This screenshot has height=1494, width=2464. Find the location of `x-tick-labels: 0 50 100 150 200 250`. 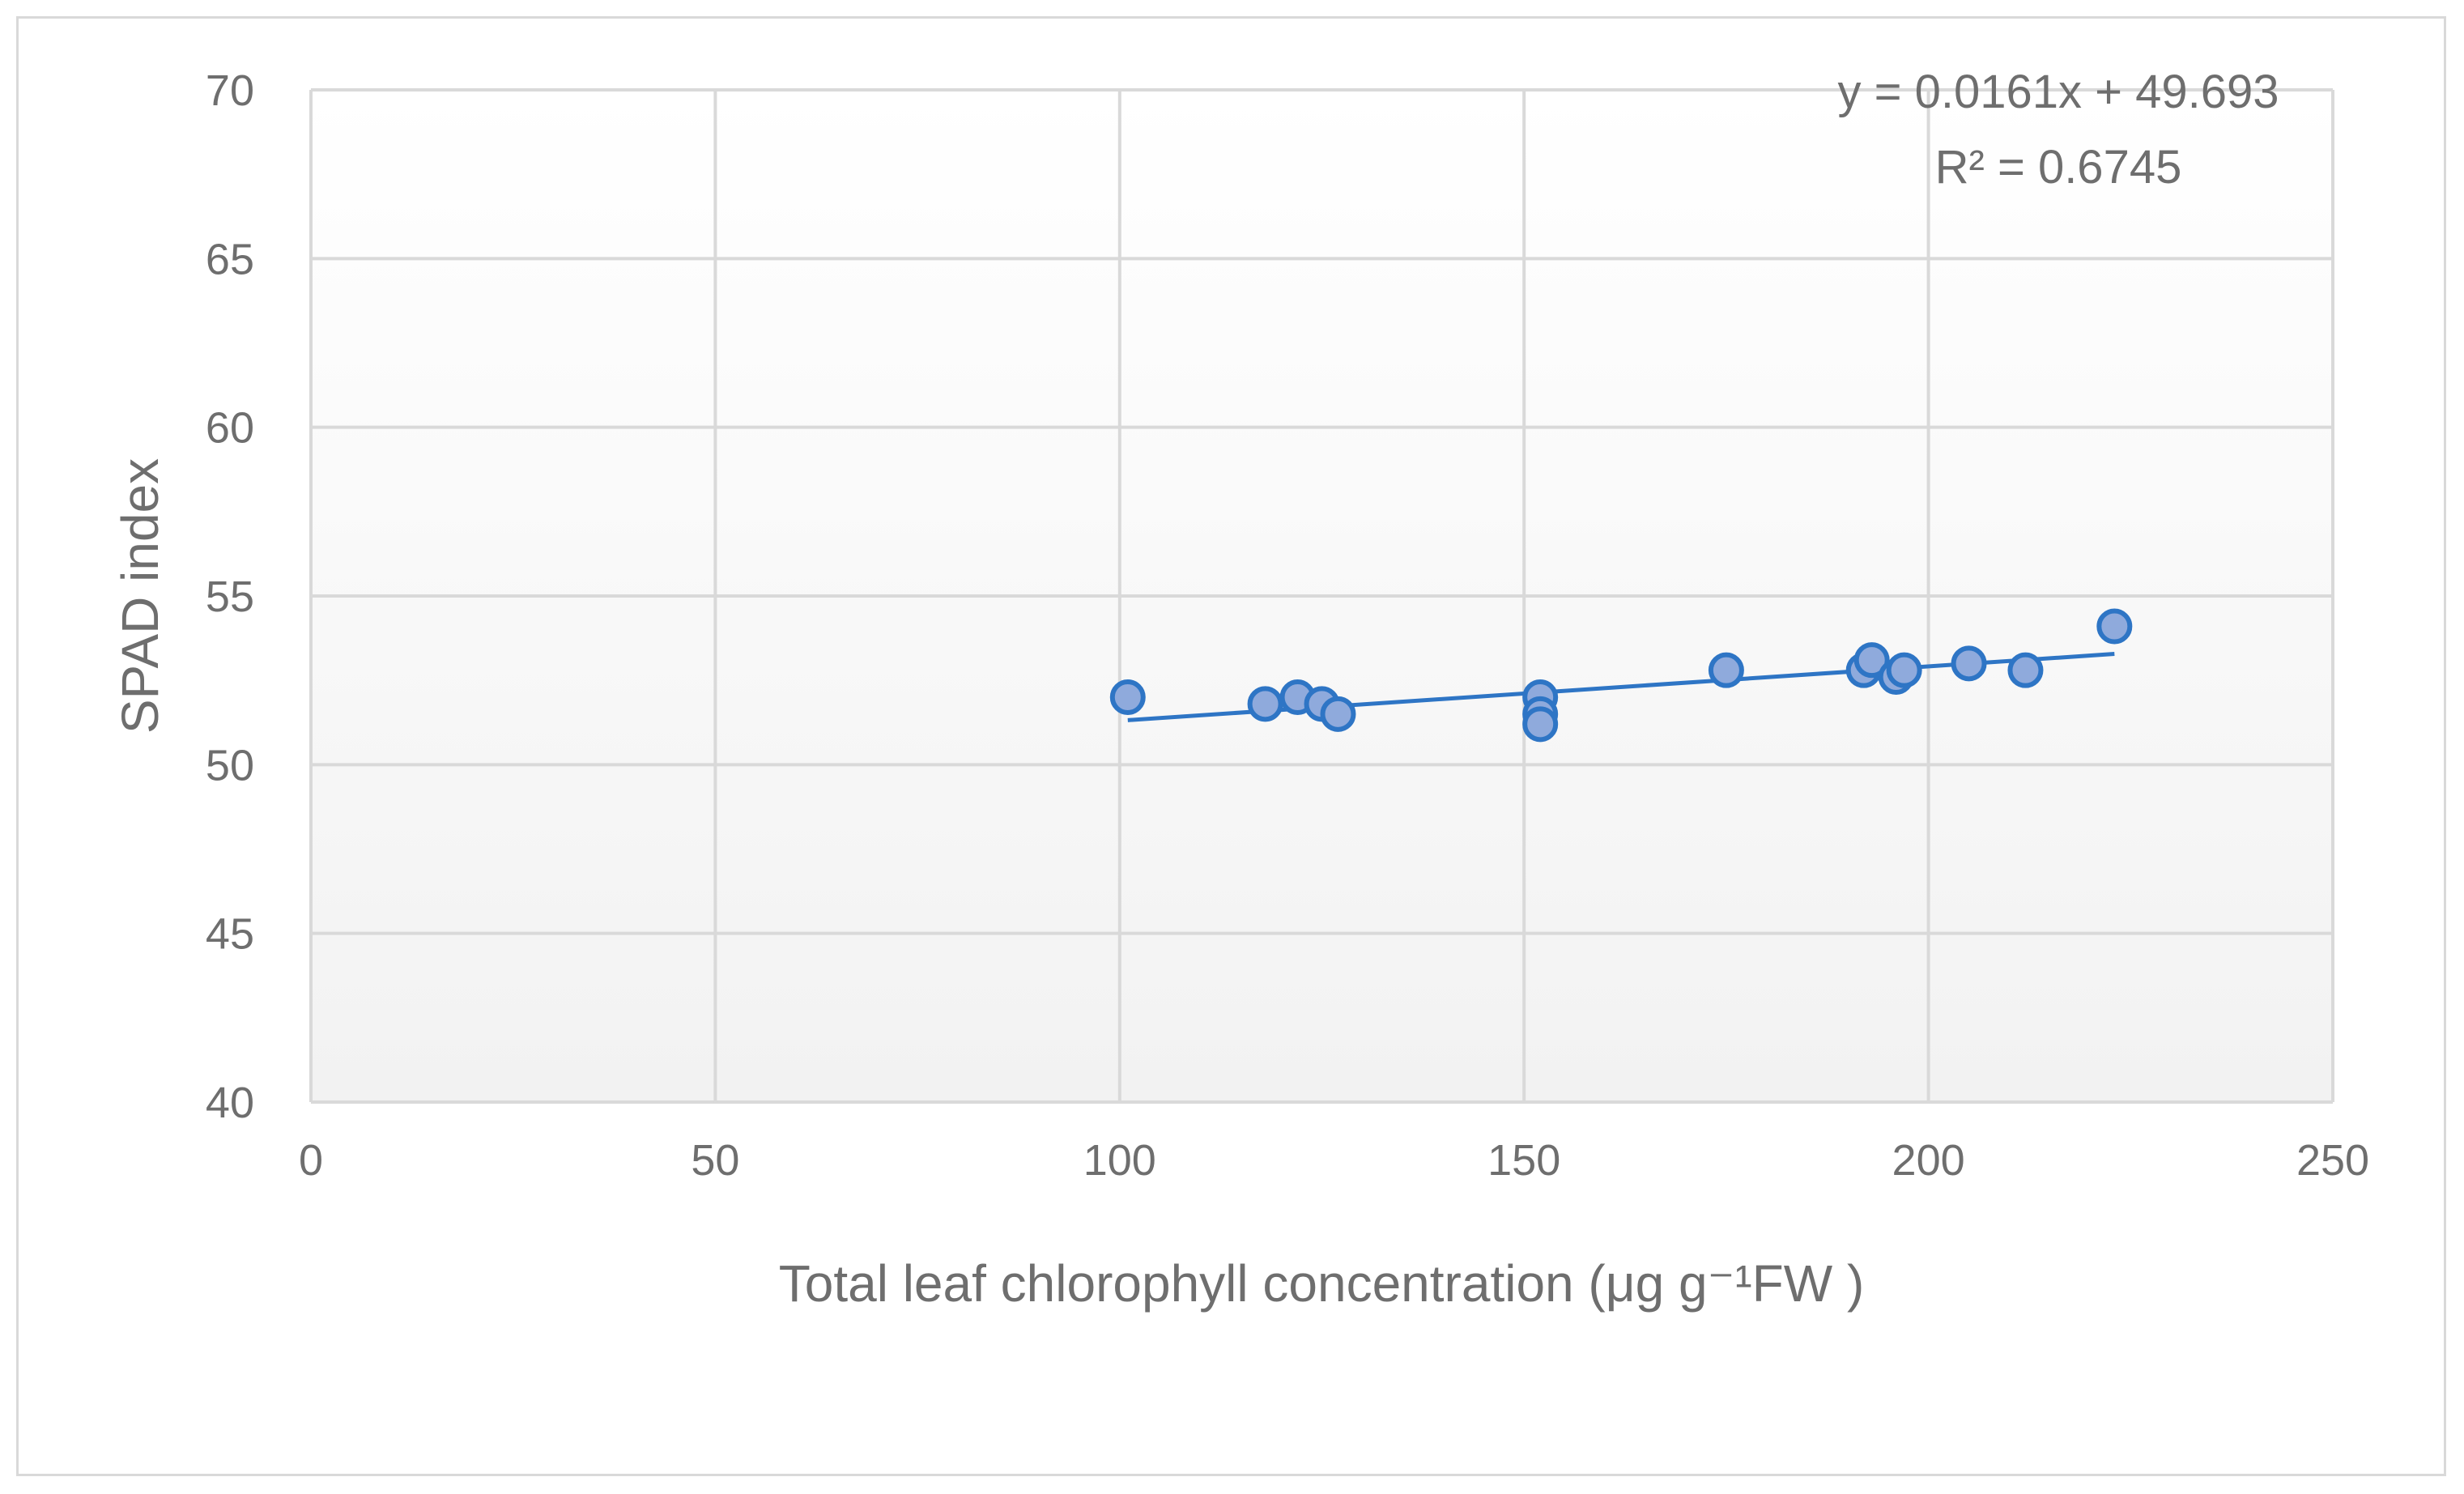

x-tick-labels: 0 50 100 150 200 250 is located at coordinates (1334, 1160).